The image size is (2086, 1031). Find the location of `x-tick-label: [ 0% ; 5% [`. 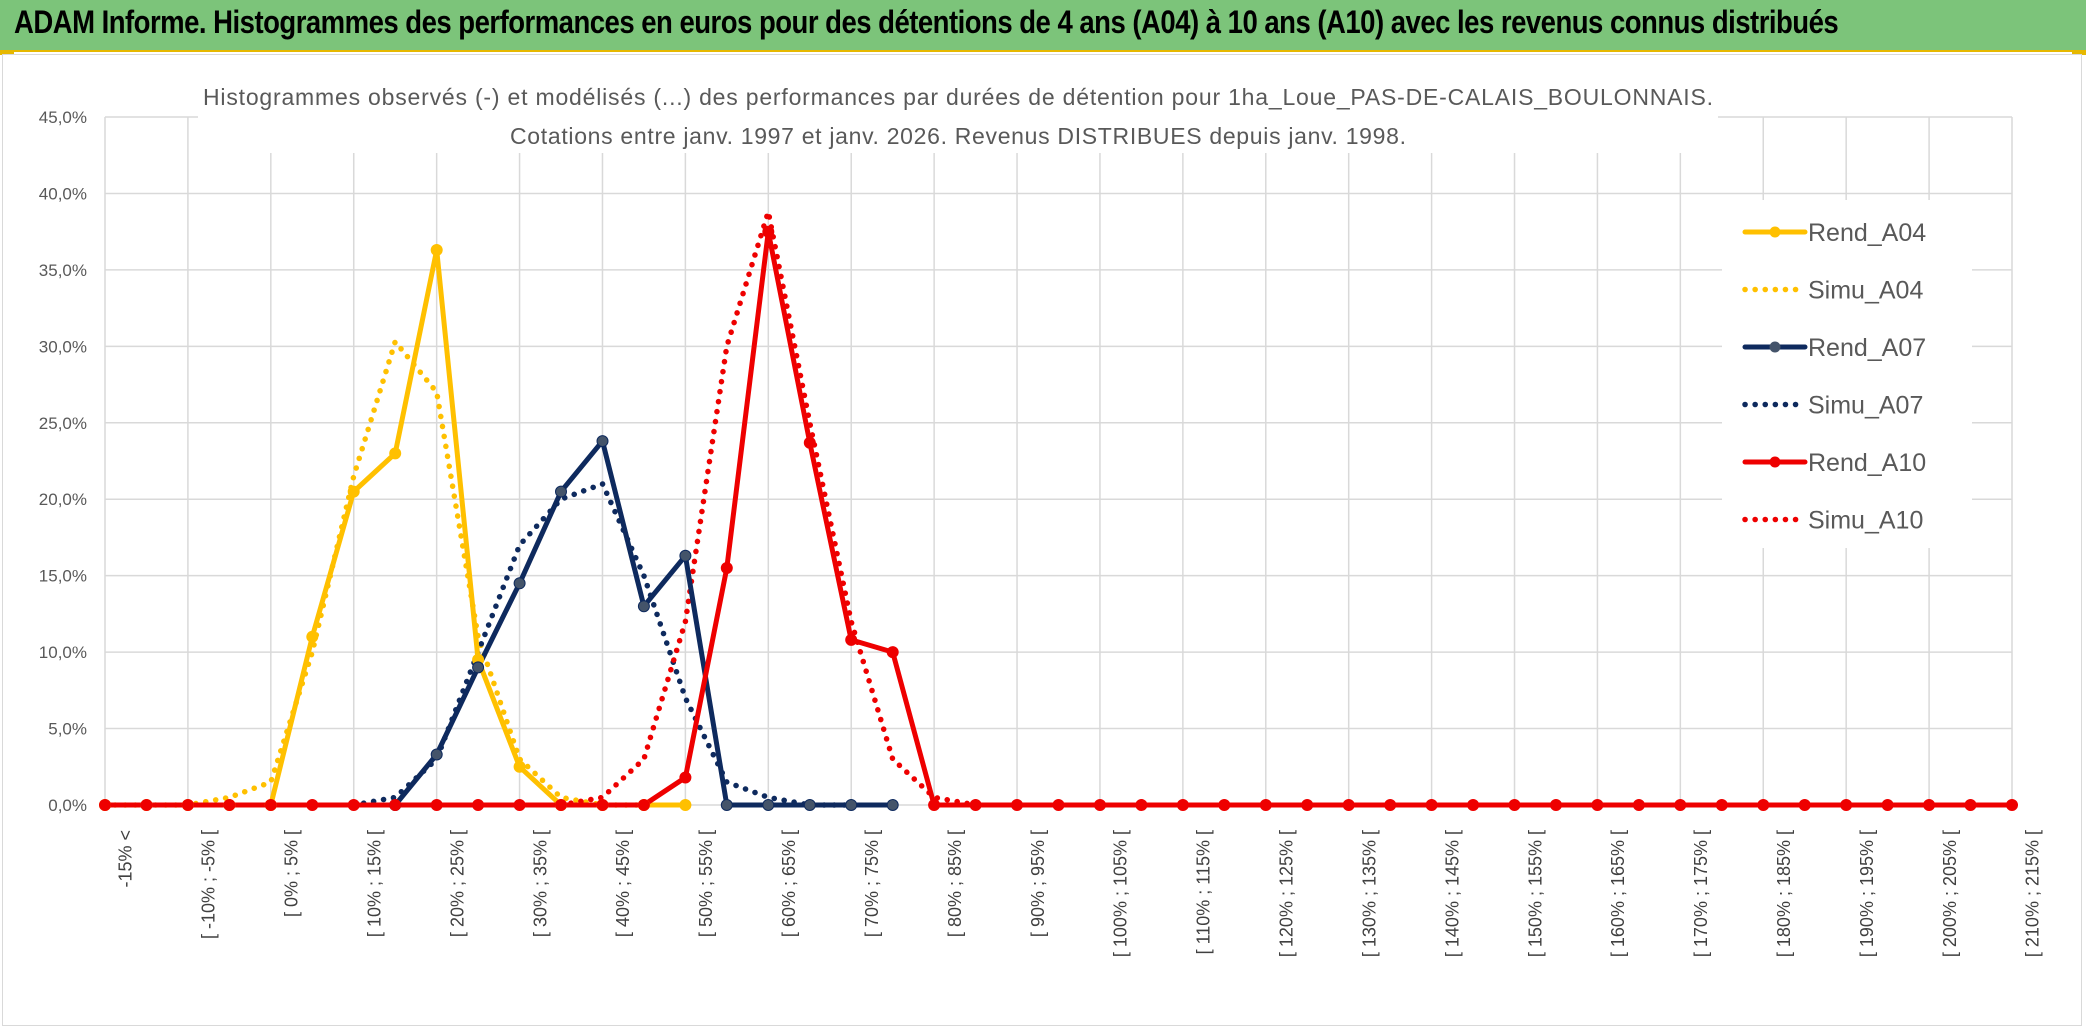

x-tick-label: [ 0% ; 5% [ is located at coordinates (292, 873).